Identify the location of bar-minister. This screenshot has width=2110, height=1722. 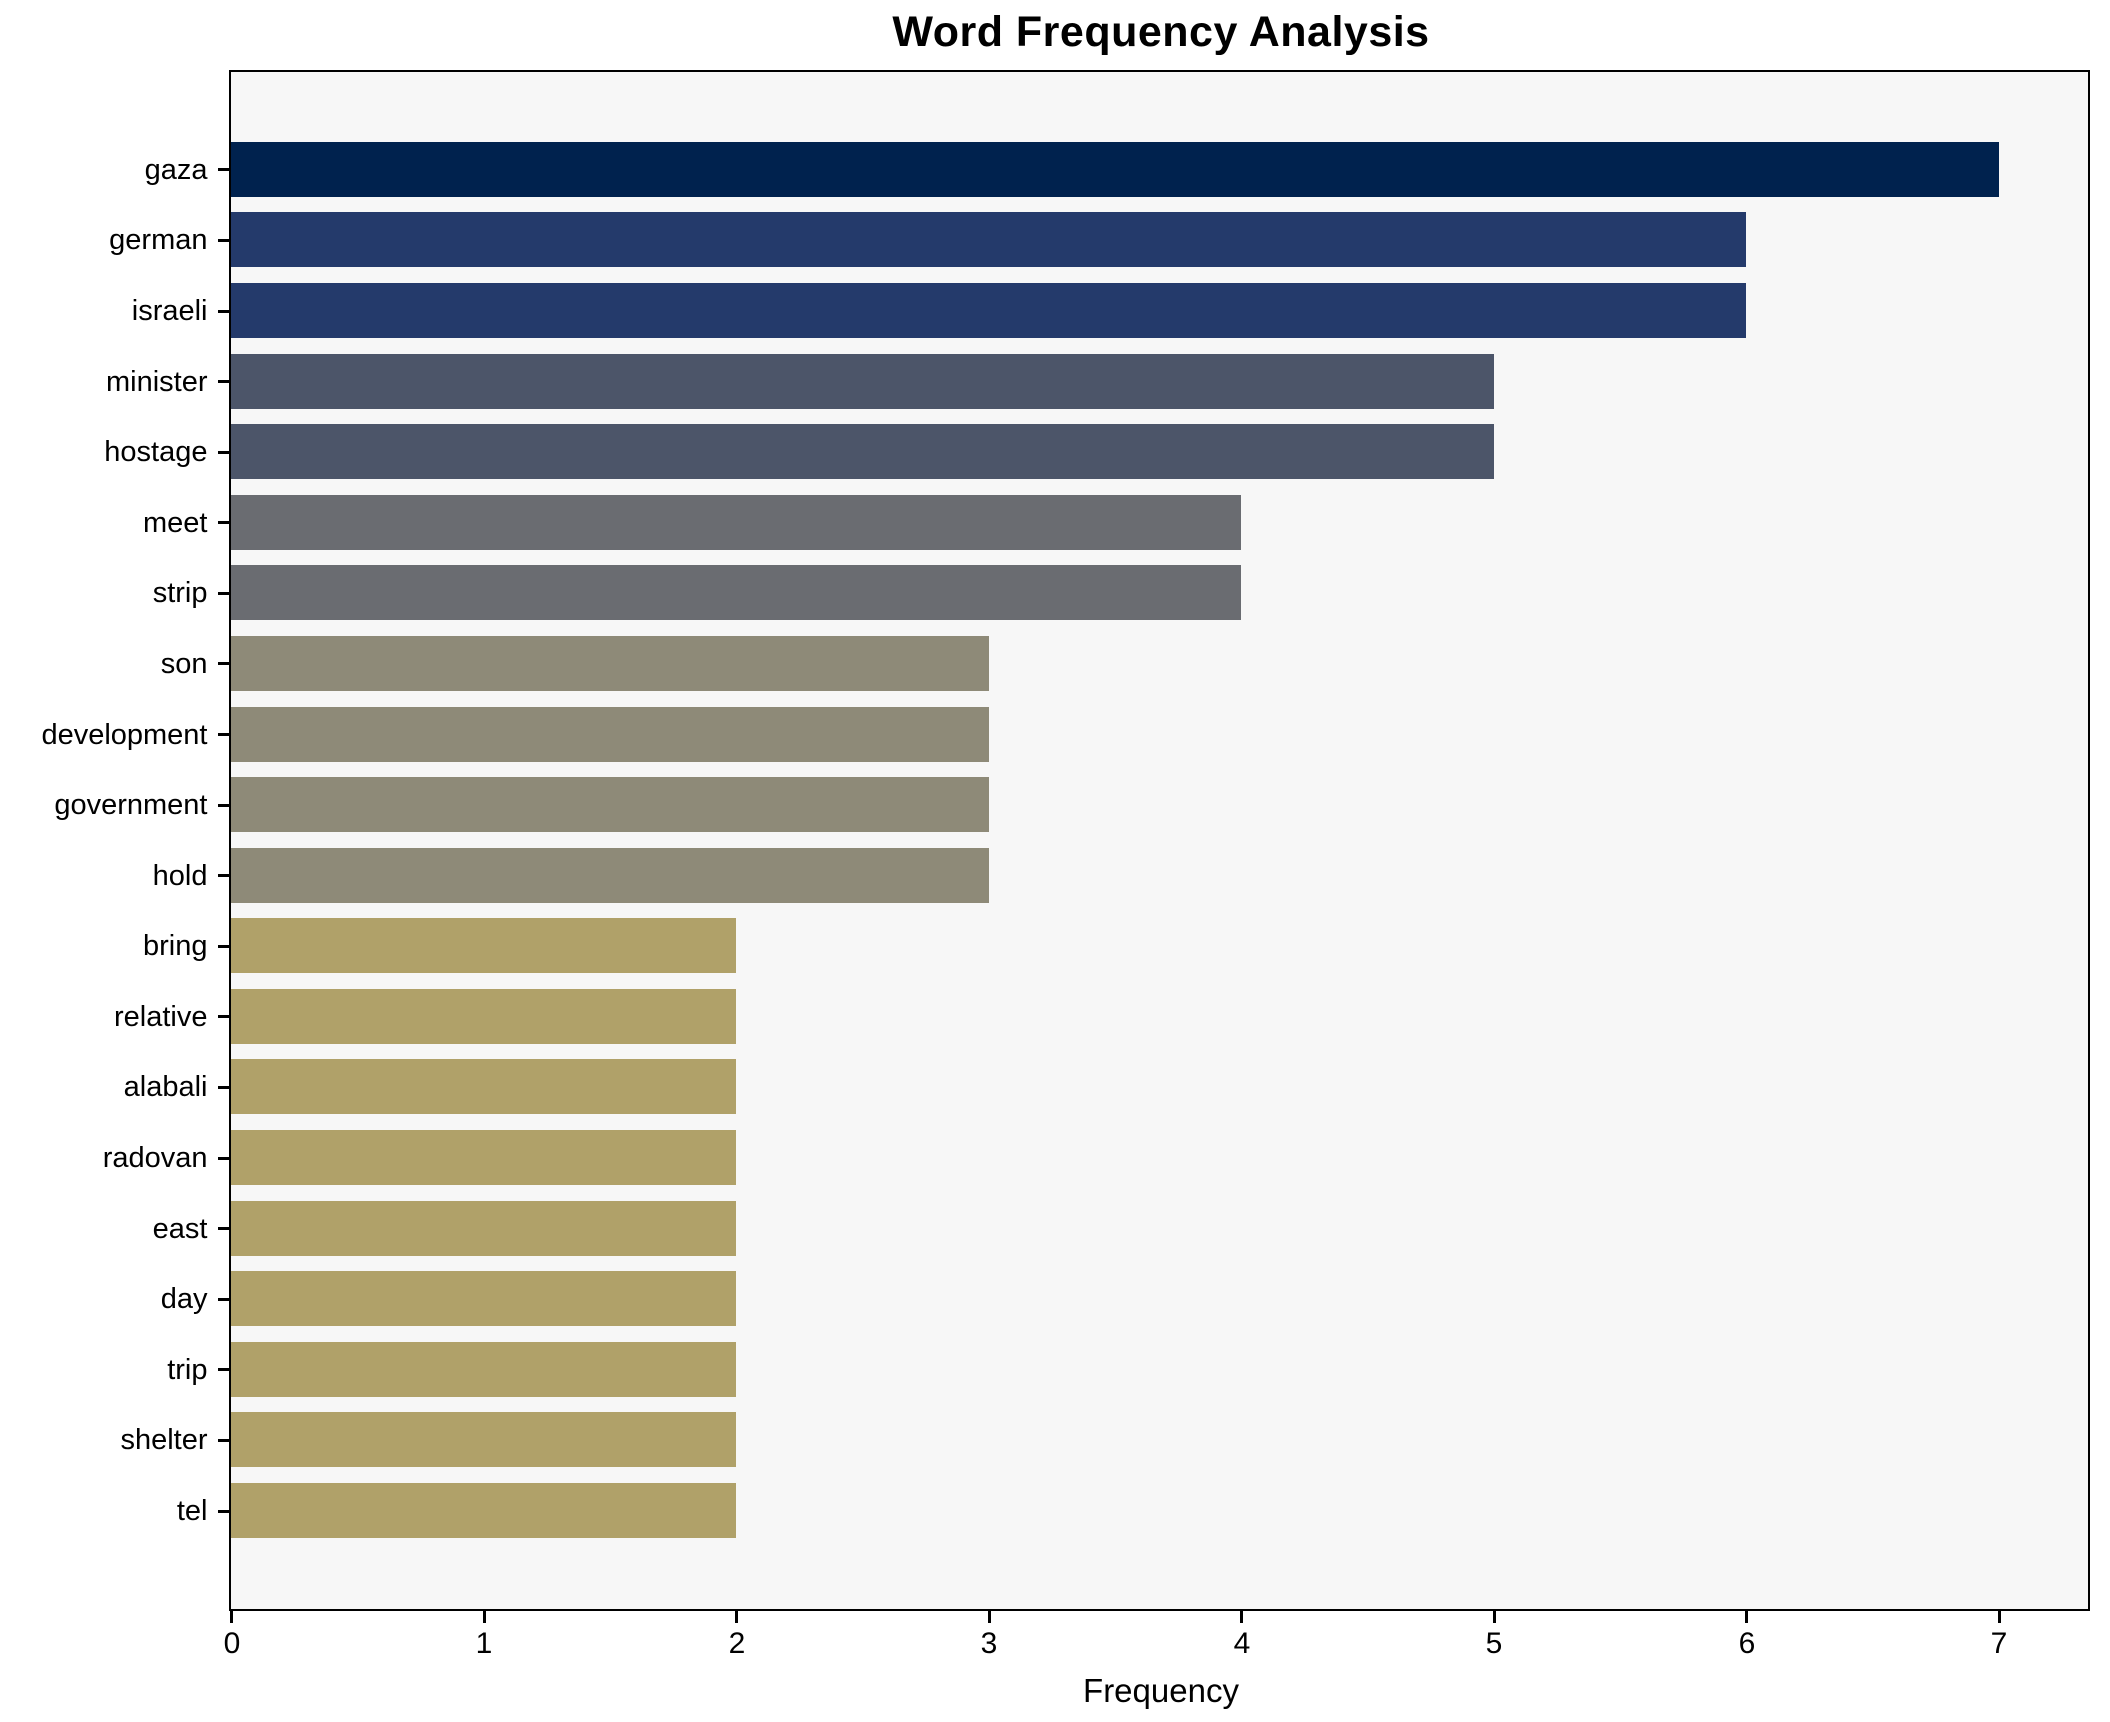
(862, 381).